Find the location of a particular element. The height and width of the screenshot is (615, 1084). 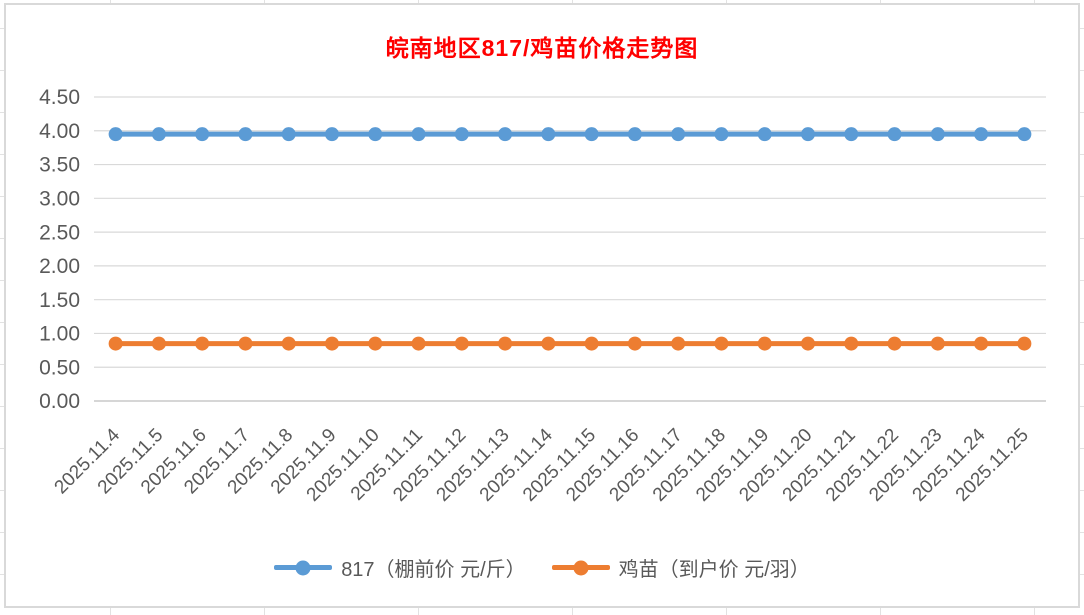

y-axis-tick-label: 1.50 is located at coordinates (59, 300).